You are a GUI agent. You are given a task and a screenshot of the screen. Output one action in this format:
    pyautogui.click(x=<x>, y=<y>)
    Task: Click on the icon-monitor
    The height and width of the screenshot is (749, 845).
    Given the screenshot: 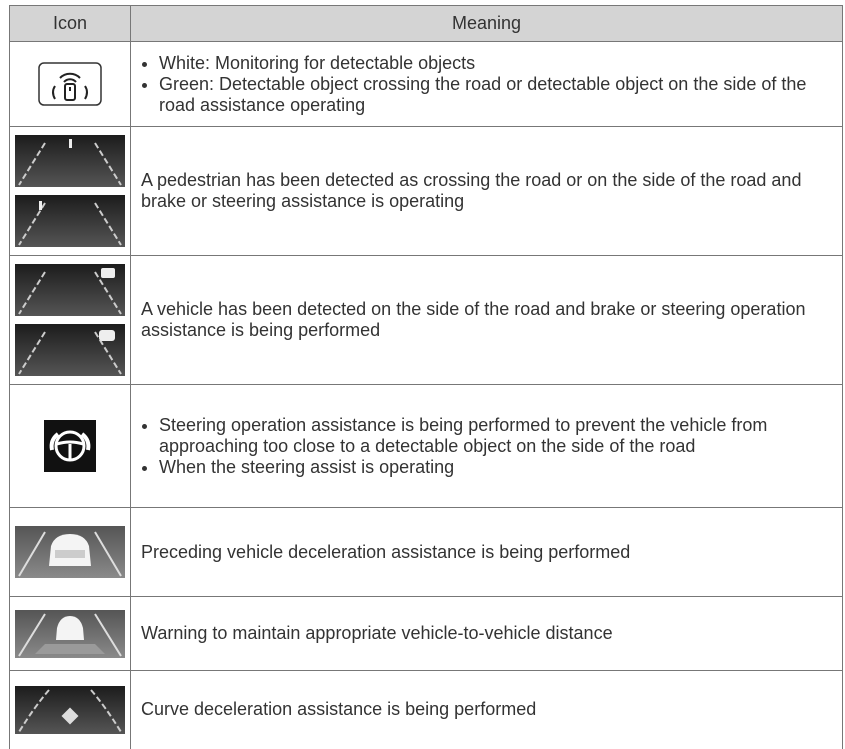 What is the action you would take?
    pyautogui.click(x=70, y=84)
    